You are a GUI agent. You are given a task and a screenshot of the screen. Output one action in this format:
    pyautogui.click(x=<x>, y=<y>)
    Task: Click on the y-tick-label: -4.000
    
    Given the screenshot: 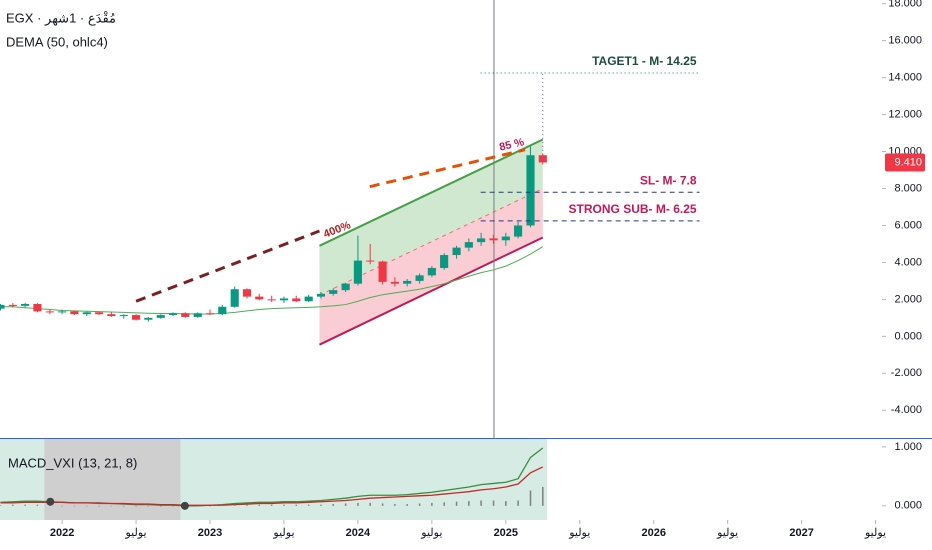 What is the action you would take?
    pyautogui.click(x=906, y=410)
    